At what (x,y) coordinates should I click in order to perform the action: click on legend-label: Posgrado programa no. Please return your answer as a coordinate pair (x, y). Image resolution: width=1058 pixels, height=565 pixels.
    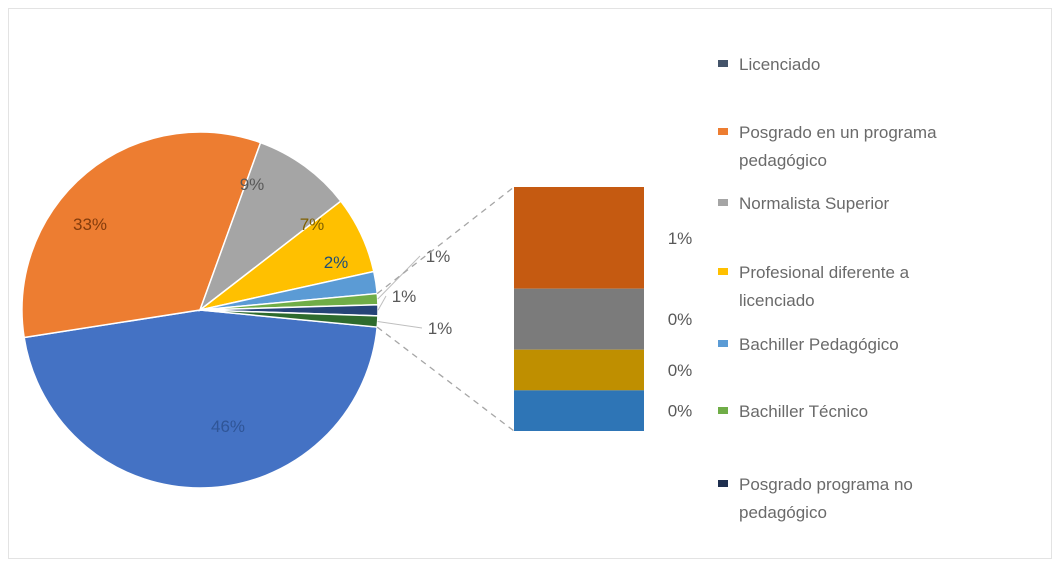
    Looking at the image, I should click on (826, 484).